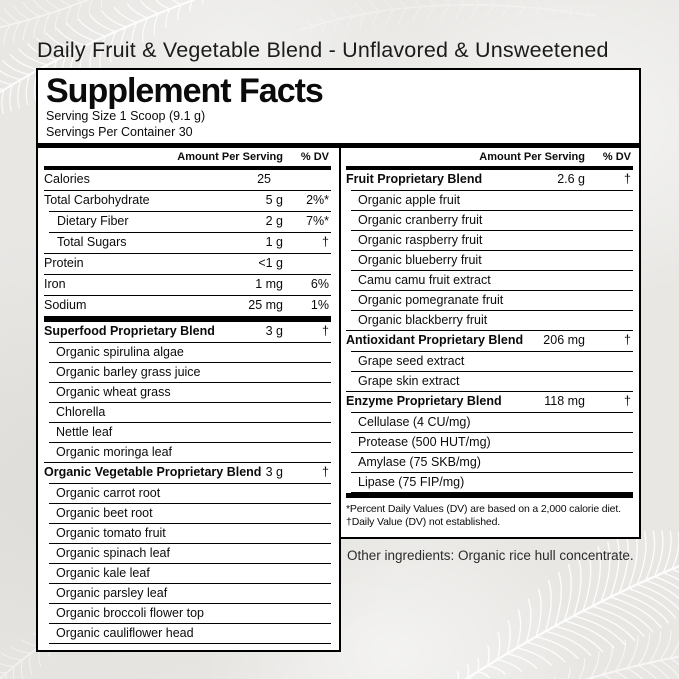  What do you see at coordinates (270, 263) in the screenshot?
I see `nutrient-amount: <1 g` at bounding box center [270, 263].